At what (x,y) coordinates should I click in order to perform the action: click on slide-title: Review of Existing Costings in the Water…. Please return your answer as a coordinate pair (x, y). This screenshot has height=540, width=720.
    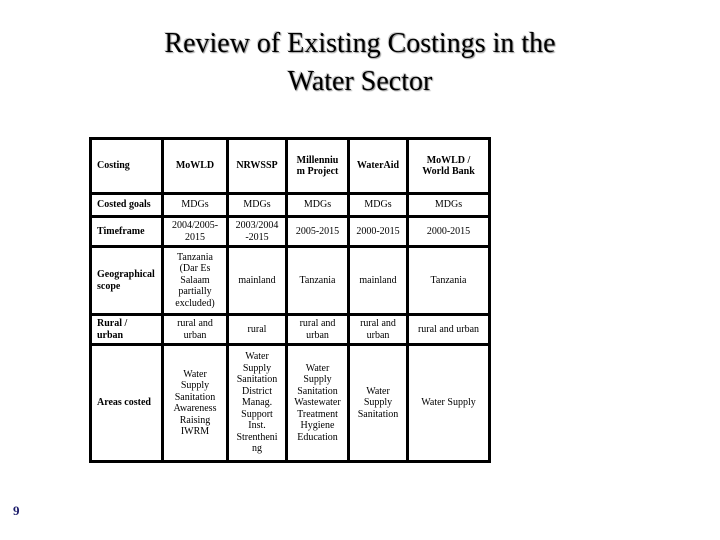
    Looking at the image, I should click on (360, 62).